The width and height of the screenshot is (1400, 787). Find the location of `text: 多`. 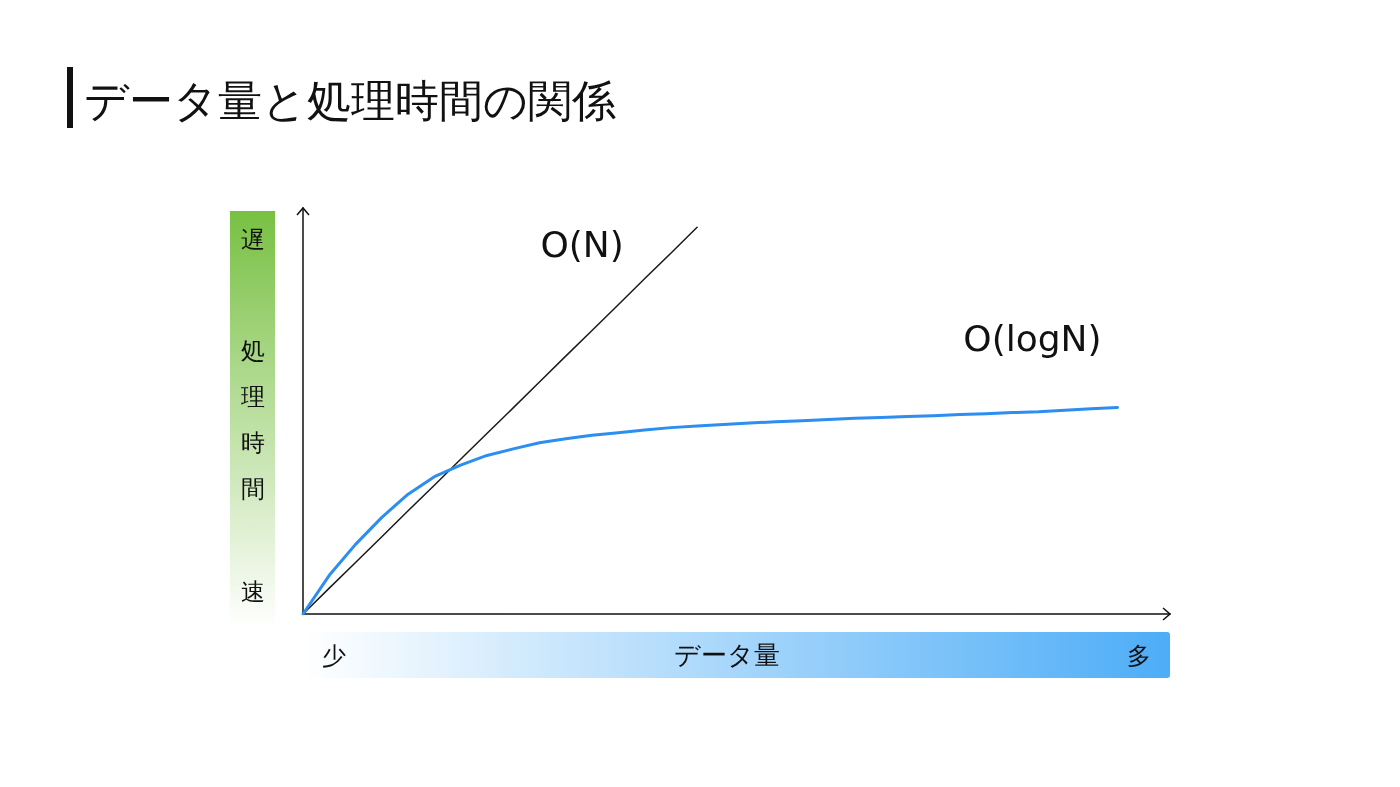

text: 多 is located at coordinates (1139, 656).